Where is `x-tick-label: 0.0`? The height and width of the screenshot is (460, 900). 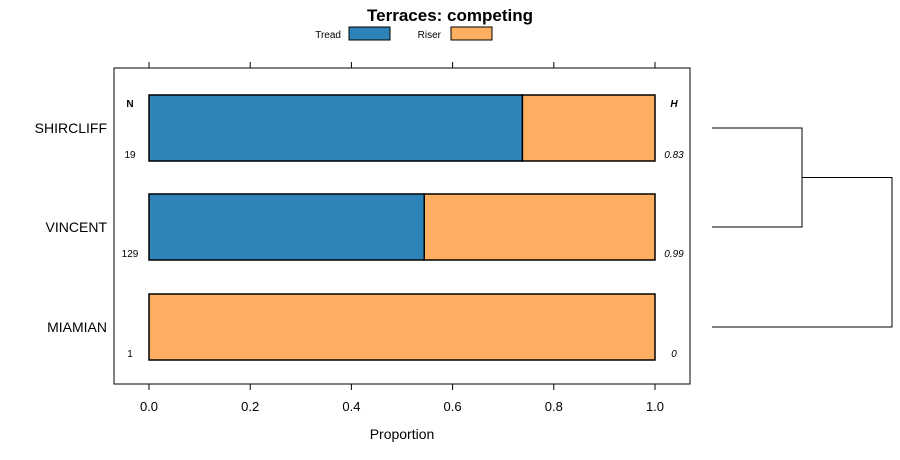 x-tick-label: 0.0 is located at coordinates (149, 406).